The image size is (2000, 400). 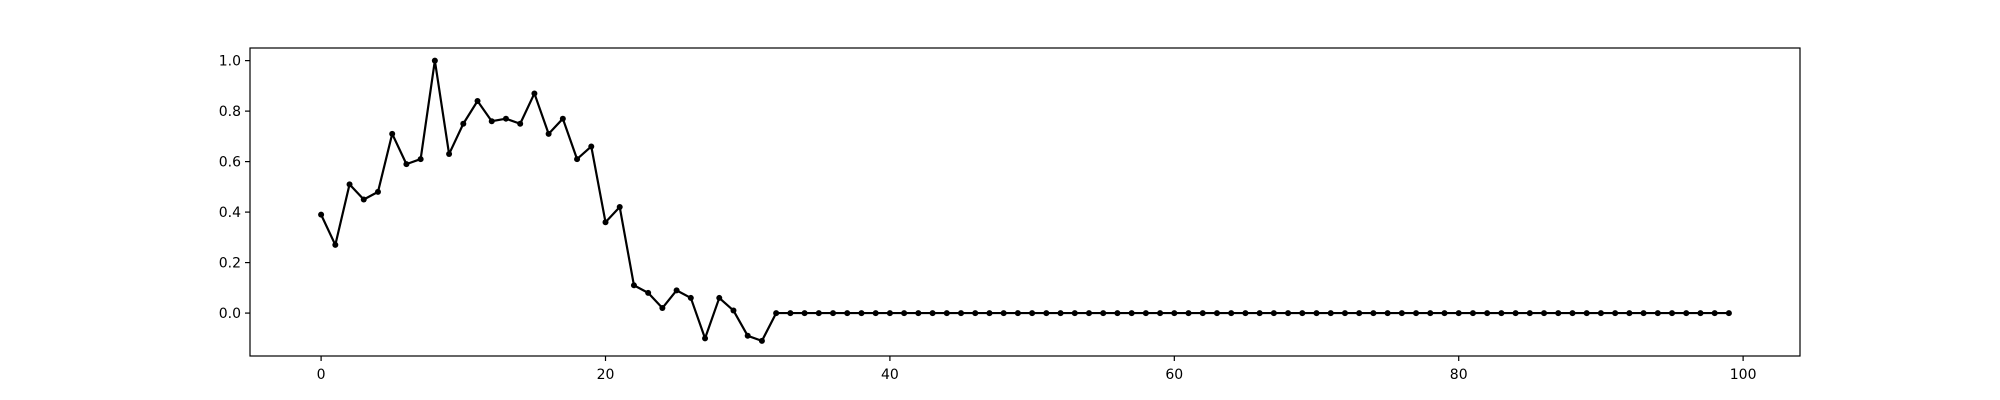 I want to click on y-tick-label: 0.8, so click(x=230, y=112).